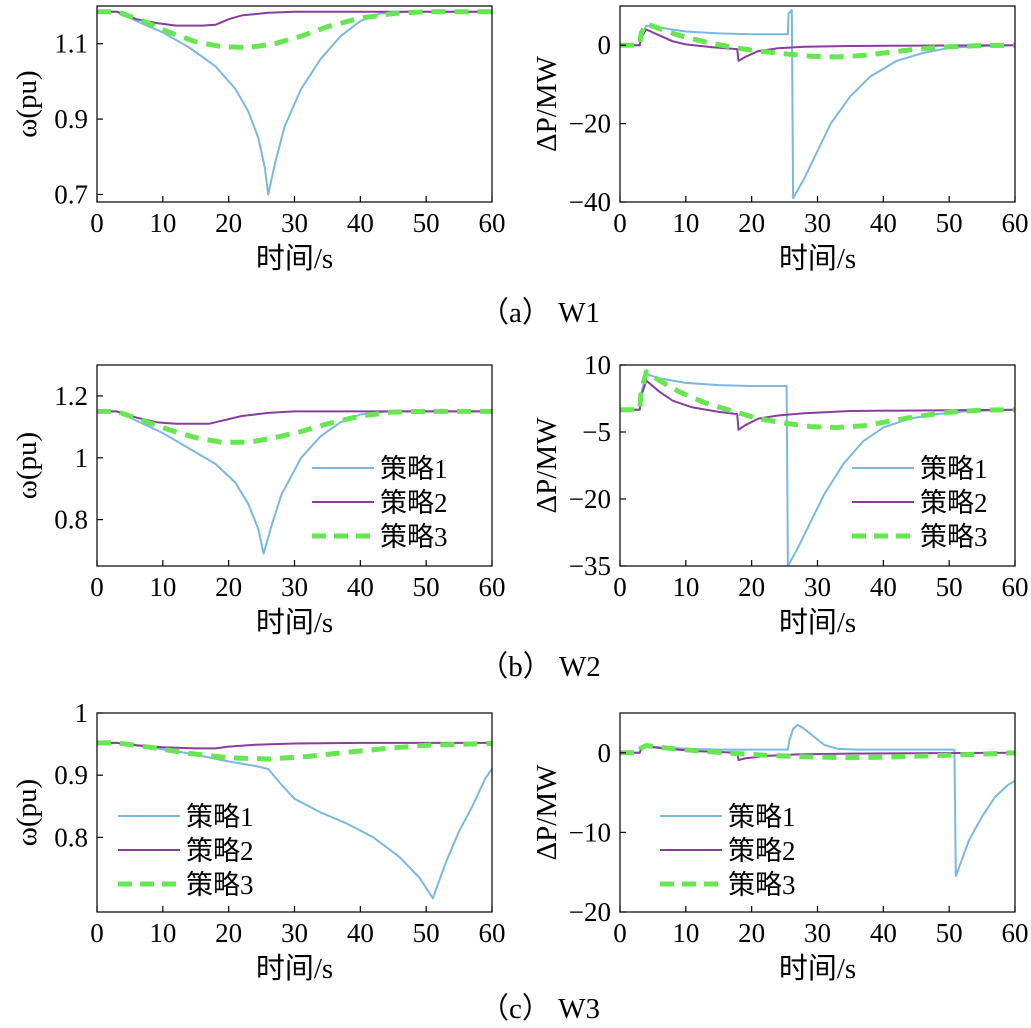  I want to click on y-tick-label: −35, so click(590, 566).